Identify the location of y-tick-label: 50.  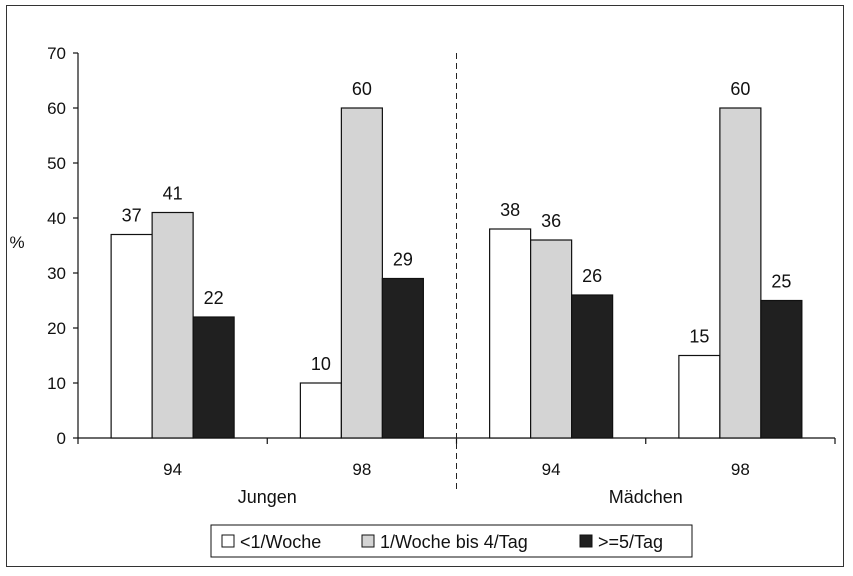
(56, 163).